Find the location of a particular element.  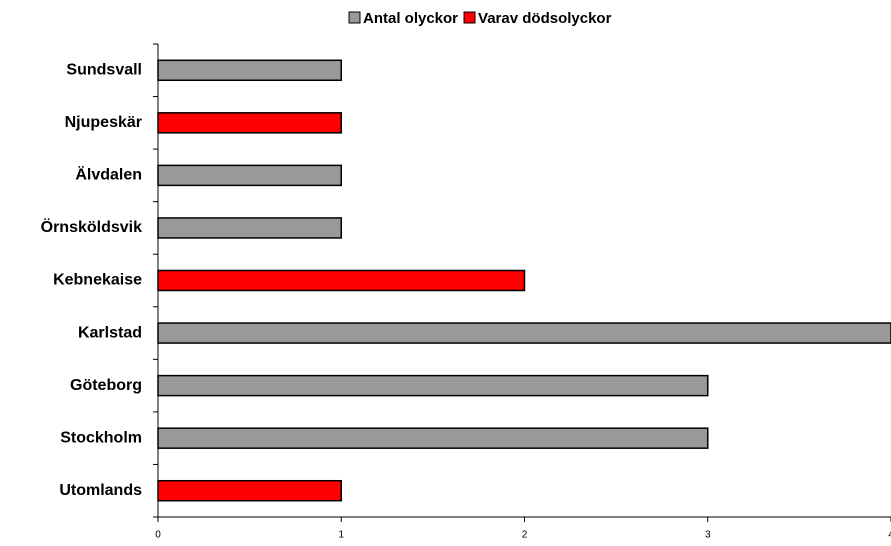

y-tick-label: Kebnekaise is located at coordinates (97, 280).